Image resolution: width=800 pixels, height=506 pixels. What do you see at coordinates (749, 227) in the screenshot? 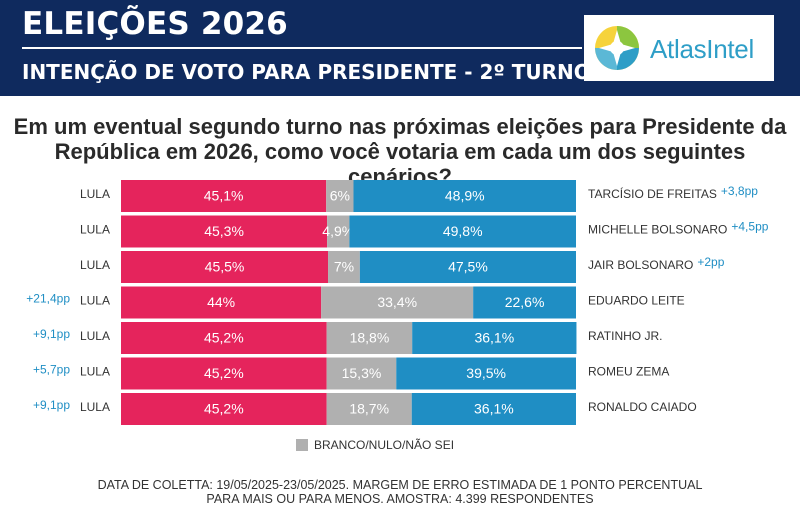
I see `change-note: +4,5pp` at bounding box center [749, 227].